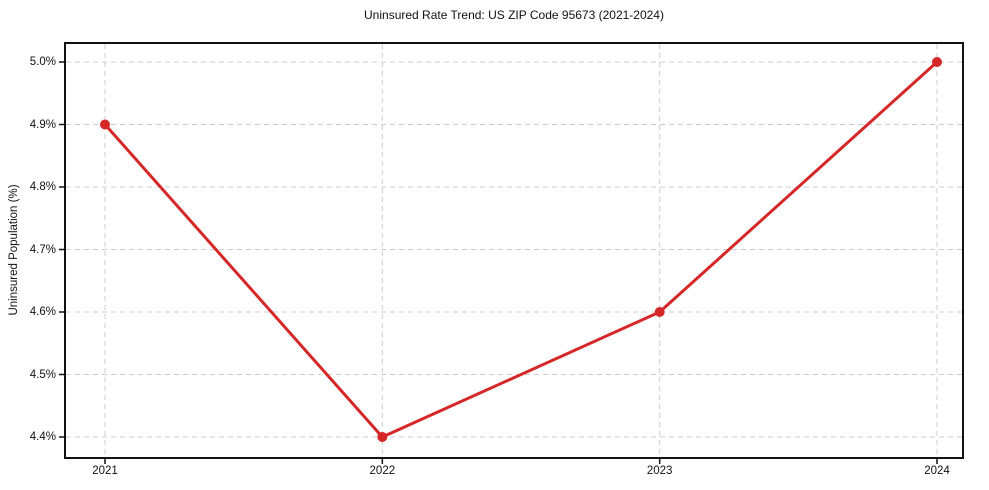 This screenshot has width=989, height=490. What do you see at coordinates (42, 187) in the screenshot?
I see `y-tick-label: 4.8%` at bounding box center [42, 187].